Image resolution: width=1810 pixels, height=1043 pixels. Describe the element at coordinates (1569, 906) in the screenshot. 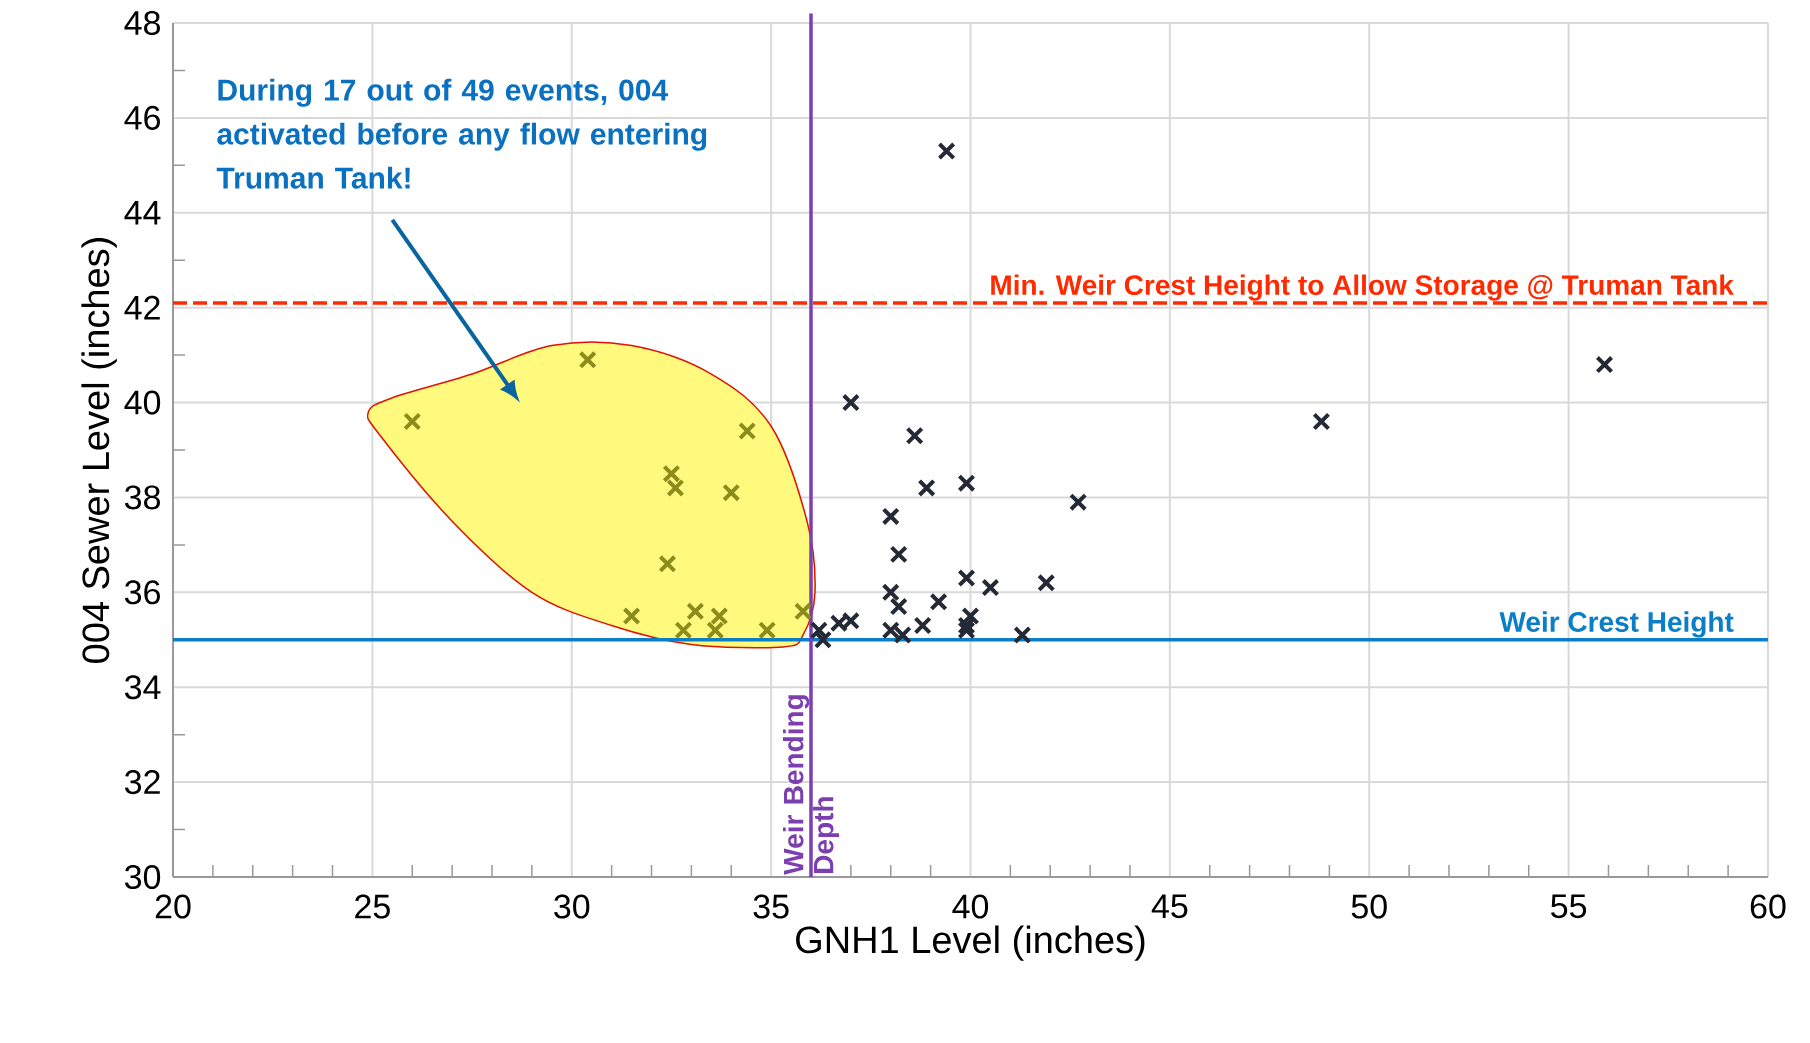

I see `x-tick-label: 55` at that location.